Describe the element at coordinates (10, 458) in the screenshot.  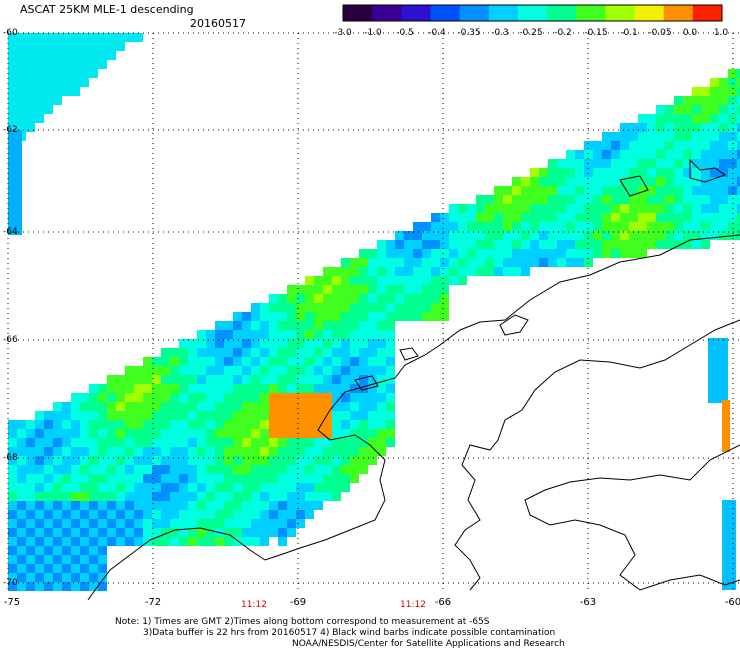
I see `latitude-label: -68` at that location.